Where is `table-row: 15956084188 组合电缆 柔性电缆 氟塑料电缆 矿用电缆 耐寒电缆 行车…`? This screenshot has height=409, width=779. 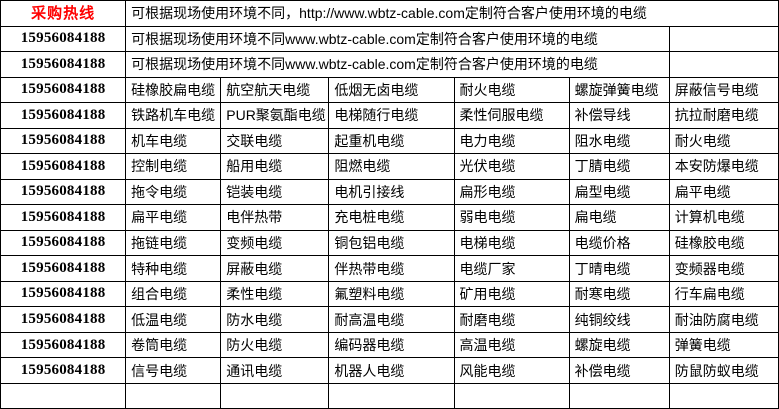
table-row: 15956084188 组合电缆 柔性电缆 氟塑料电缆 矿用电缆 耐寒电缆 行车… is located at coordinates (389, 294).